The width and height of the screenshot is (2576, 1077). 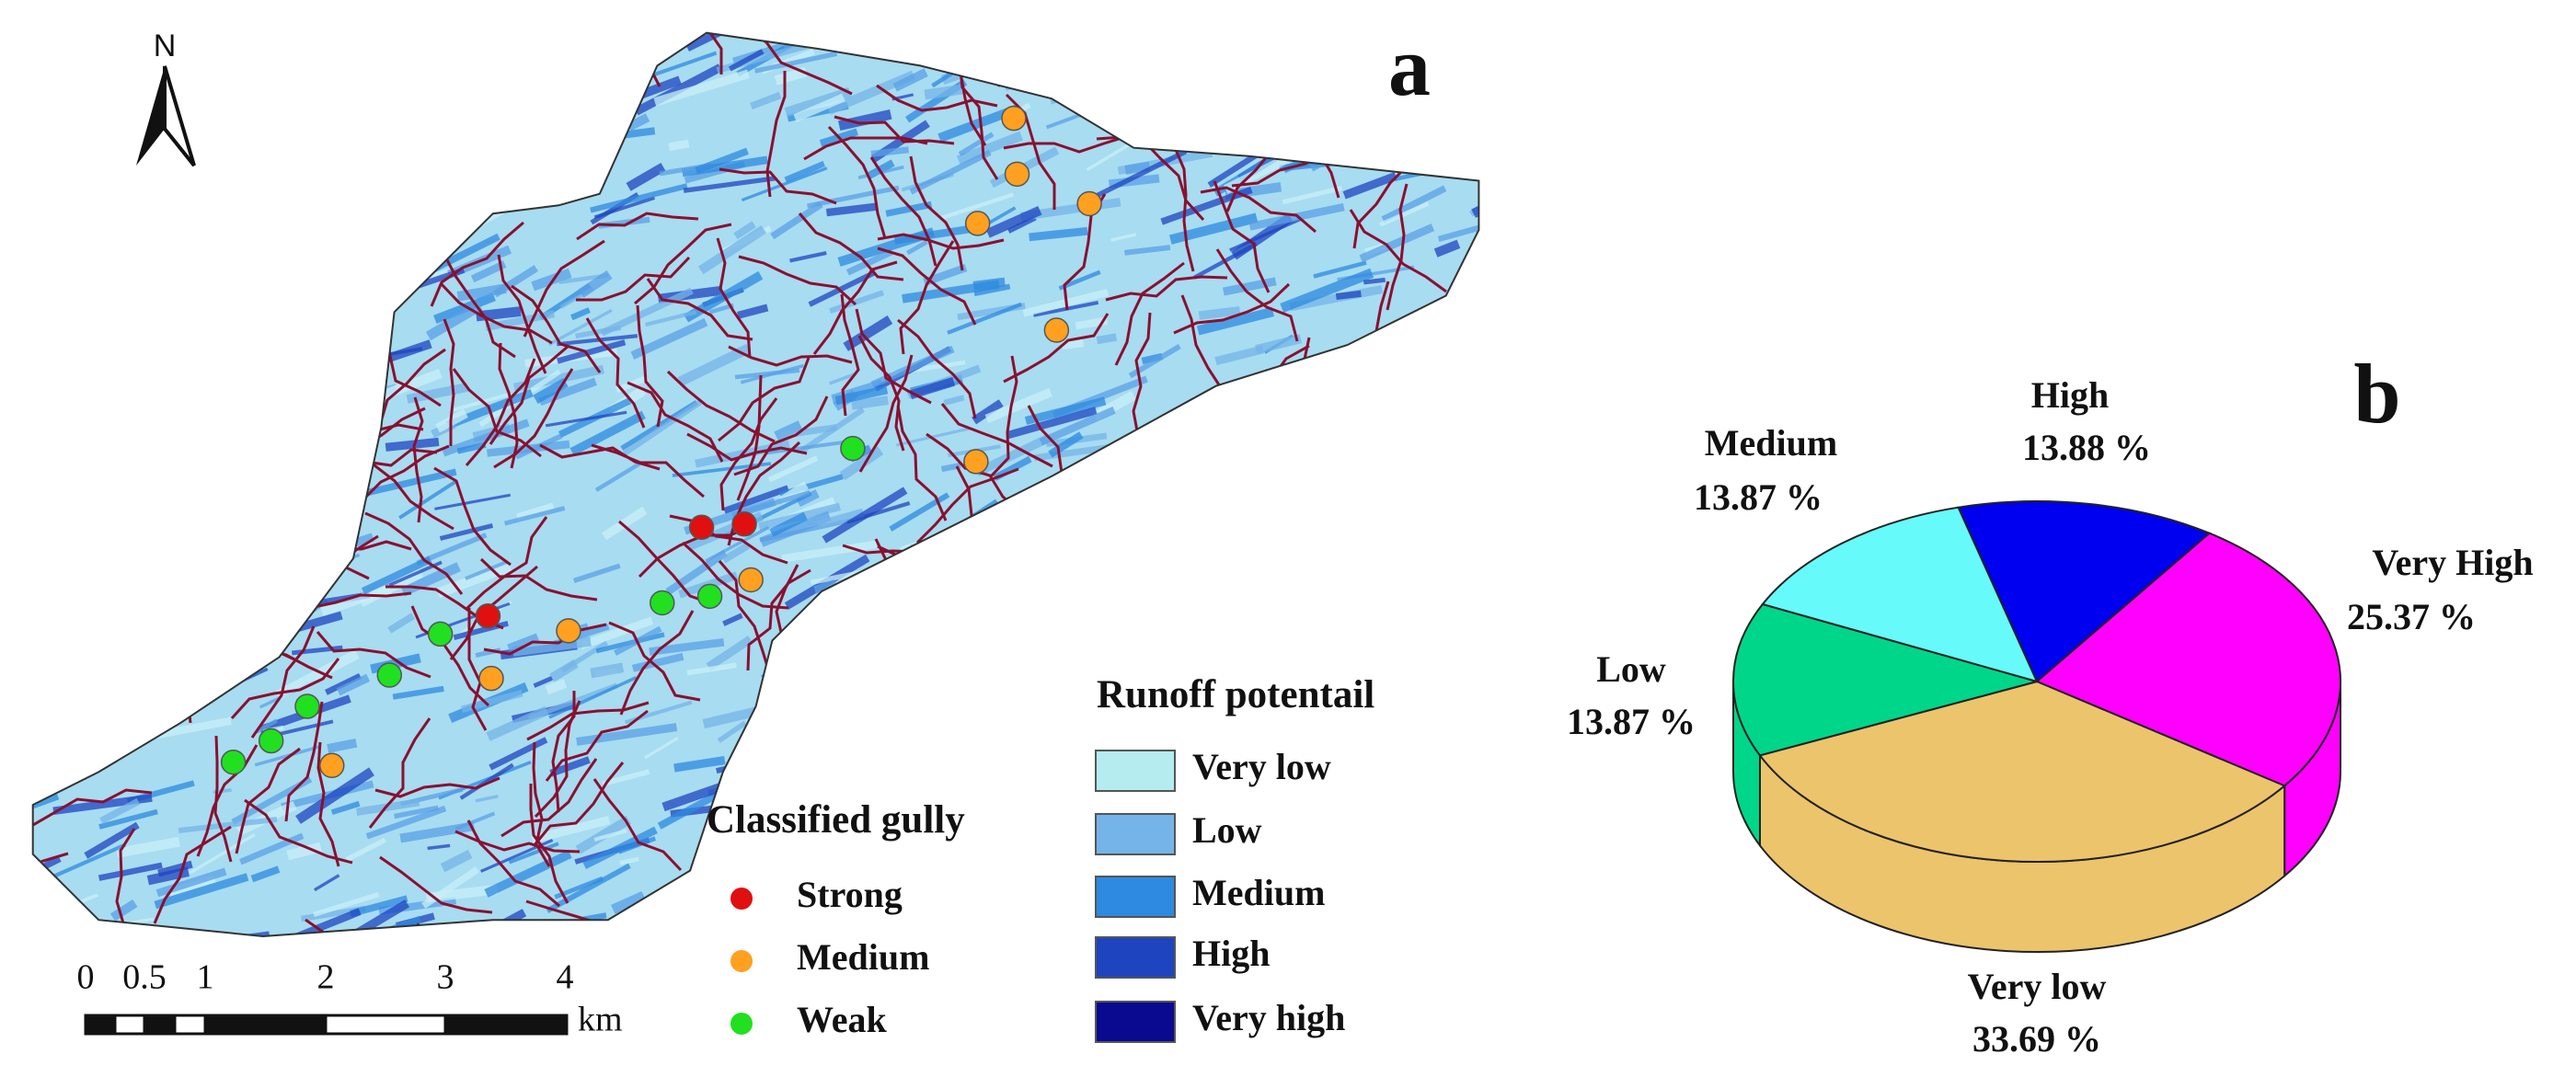 What do you see at coordinates (2376, 394) in the screenshot?
I see `panel-label: b` at bounding box center [2376, 394].